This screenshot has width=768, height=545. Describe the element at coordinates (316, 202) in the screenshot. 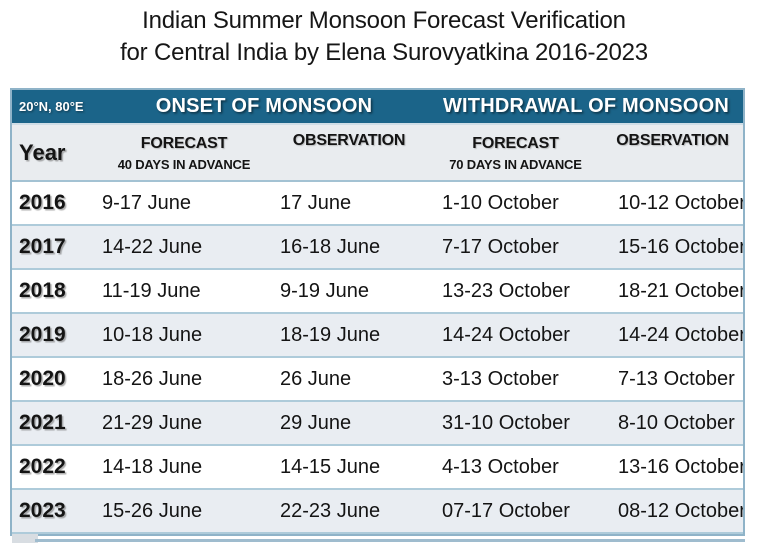

I see `onset-observation-cell: 17 June` at that location.